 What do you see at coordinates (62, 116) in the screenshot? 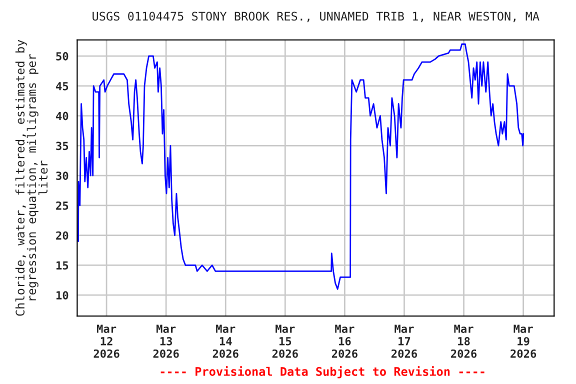
I see `y-tick-label: 40` at bounding box center [62, 116].